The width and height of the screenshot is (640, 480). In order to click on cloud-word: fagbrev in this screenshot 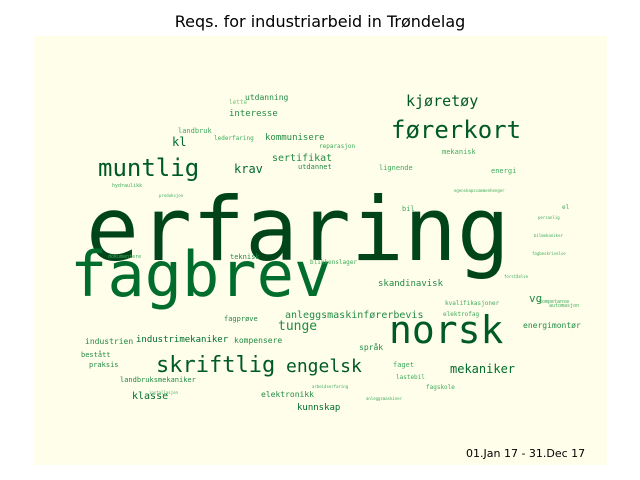, I will do `click(201, 274)`.